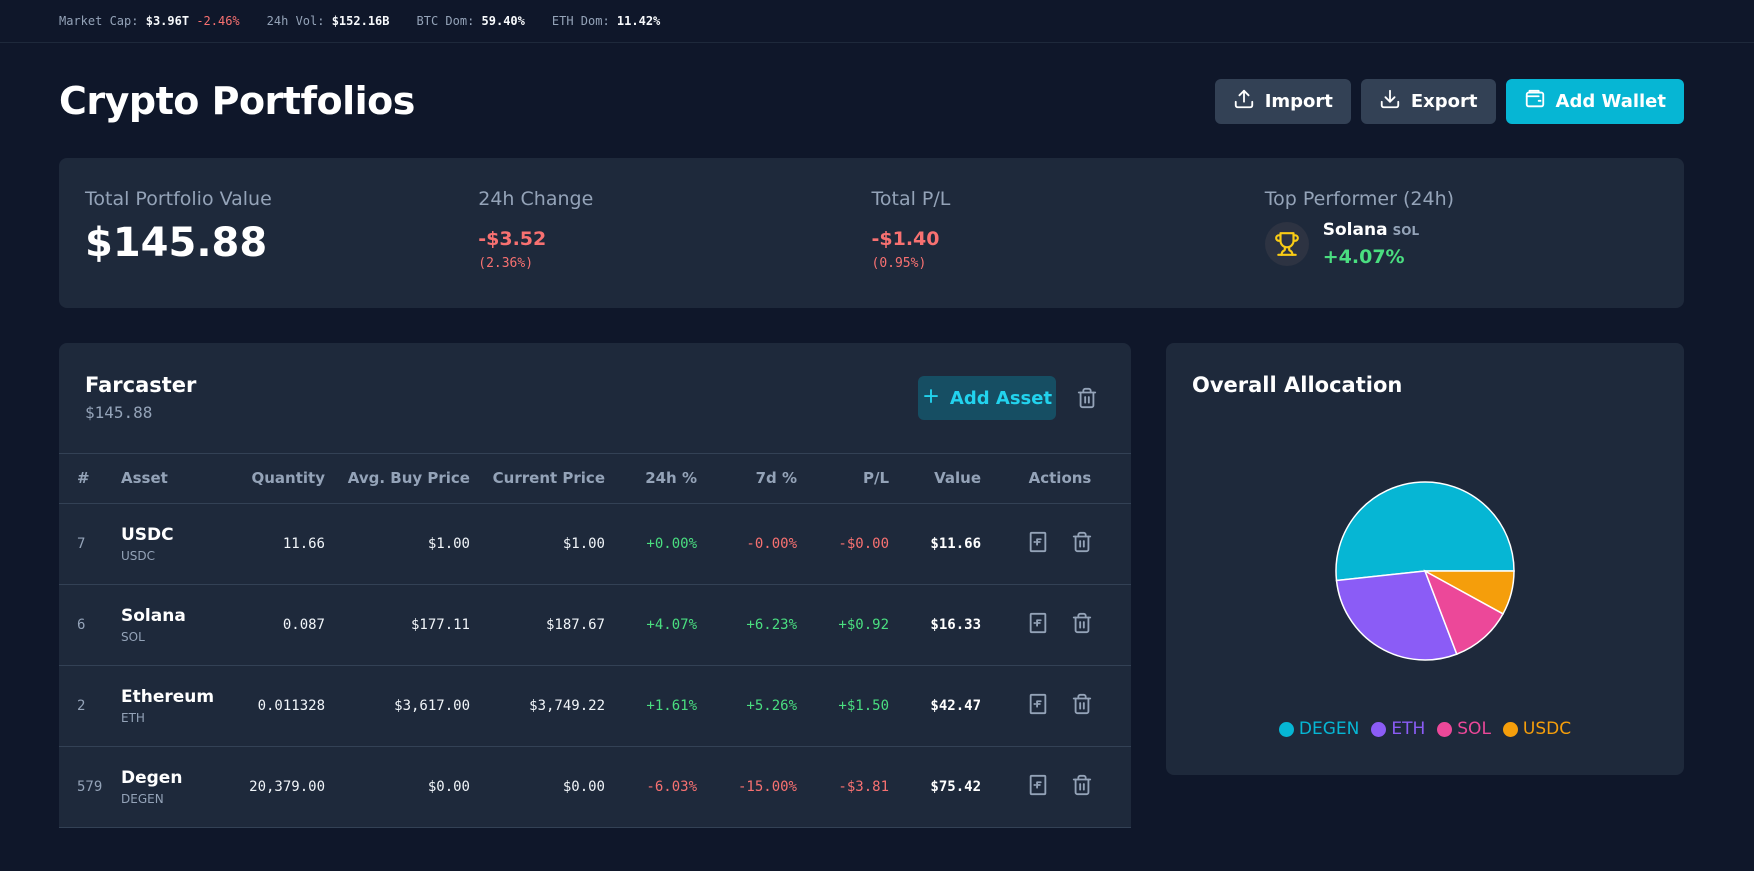  What do you see at coordinates (133, 636) in the screenshot?
I see `asset-symbol: SOL` at bounding box center [133, 636].